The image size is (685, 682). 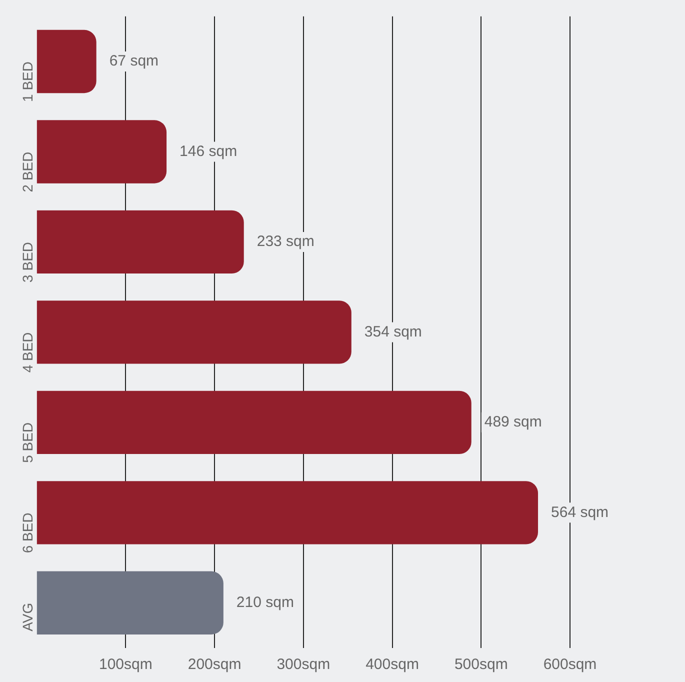 What do you see at coordinates (28, 442) in the screenshot?
I see `y-tick-label: 5 BED` at bounding box center [28, 442].